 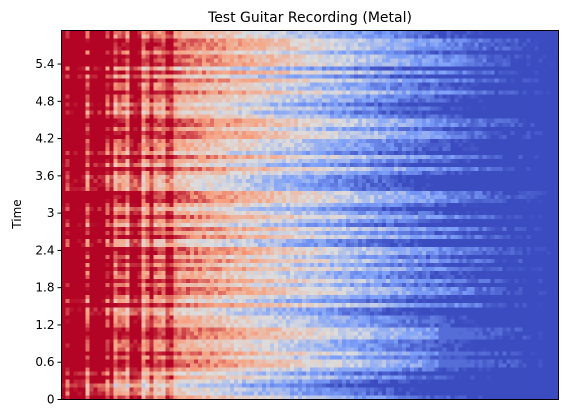 I want to click on y-tick-label: 0, so click(x=51, y=400).